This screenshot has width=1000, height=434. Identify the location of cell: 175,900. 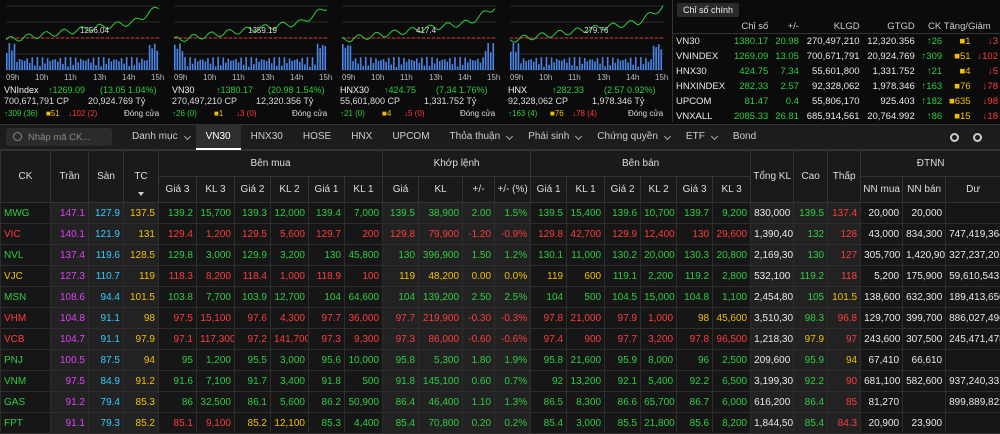
(924, 276).